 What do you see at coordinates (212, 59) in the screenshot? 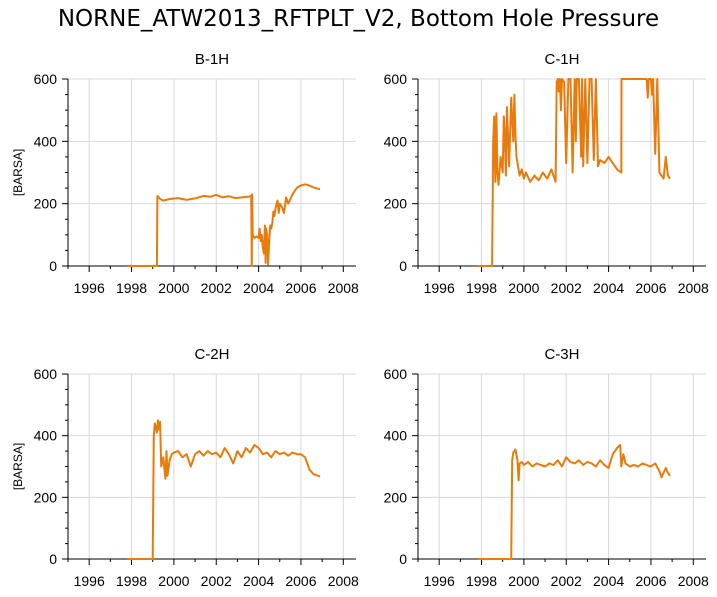
I see `subplot-title: B-1H` at bounding box center [212, 59].